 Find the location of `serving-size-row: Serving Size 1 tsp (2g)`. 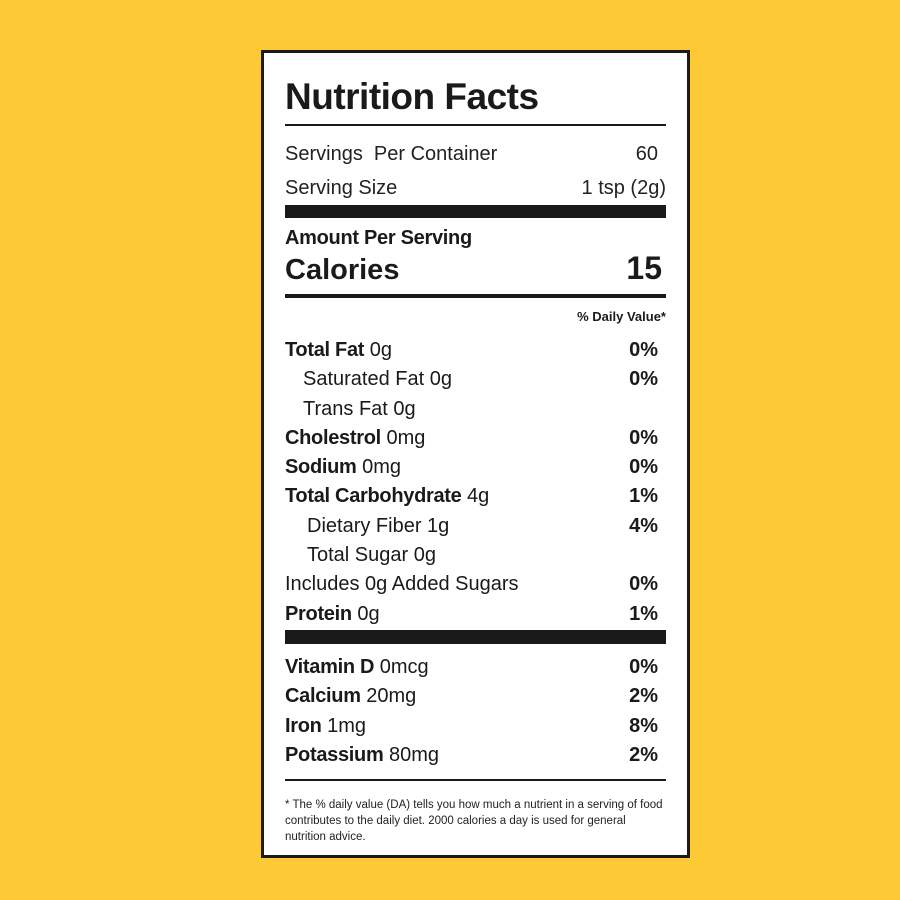

serving-size-row: Serving Size 1 tsp (2g) is located at coordinates (475, 188).